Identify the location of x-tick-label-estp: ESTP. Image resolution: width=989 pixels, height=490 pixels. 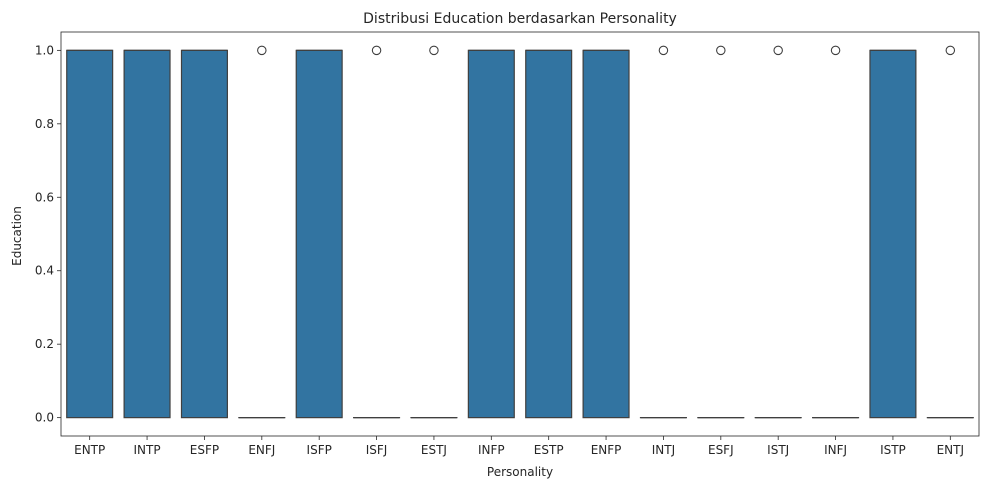
(549, 450).